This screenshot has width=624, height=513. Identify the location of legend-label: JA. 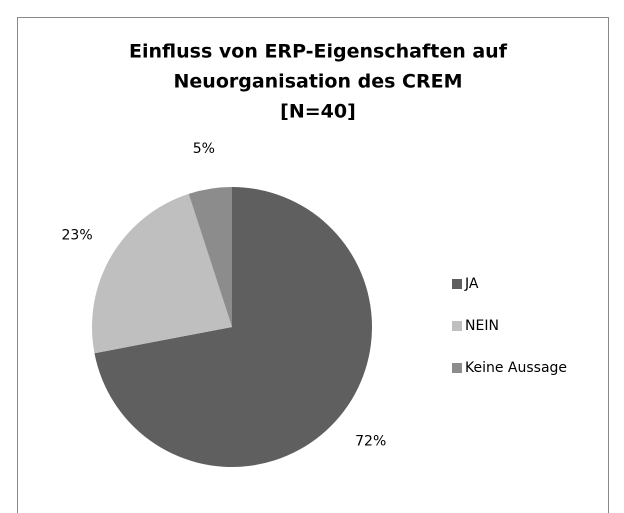
(471, 284).